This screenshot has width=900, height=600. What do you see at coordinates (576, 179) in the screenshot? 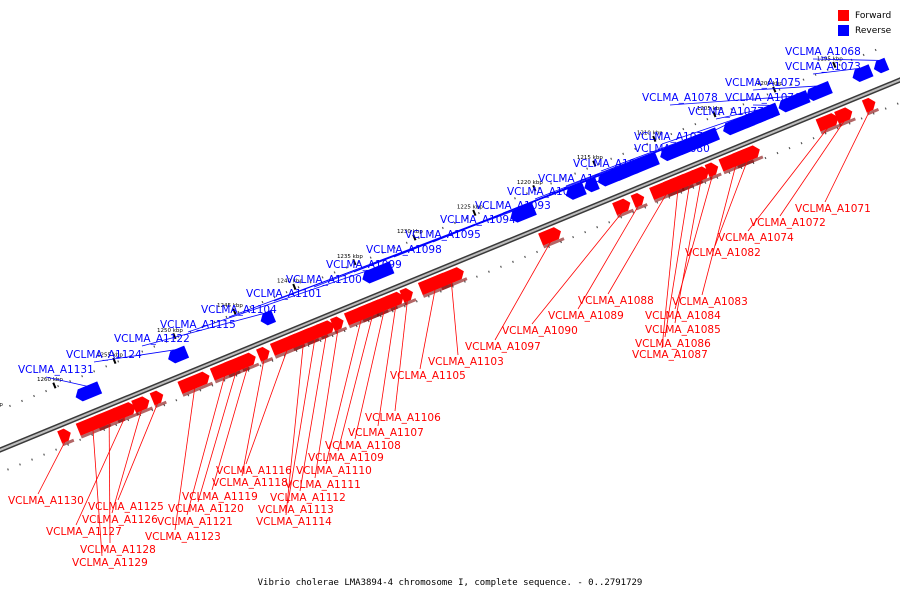
I see `reverse-gene-label: VCLMA_A1091` at bounding box center [576, 179].